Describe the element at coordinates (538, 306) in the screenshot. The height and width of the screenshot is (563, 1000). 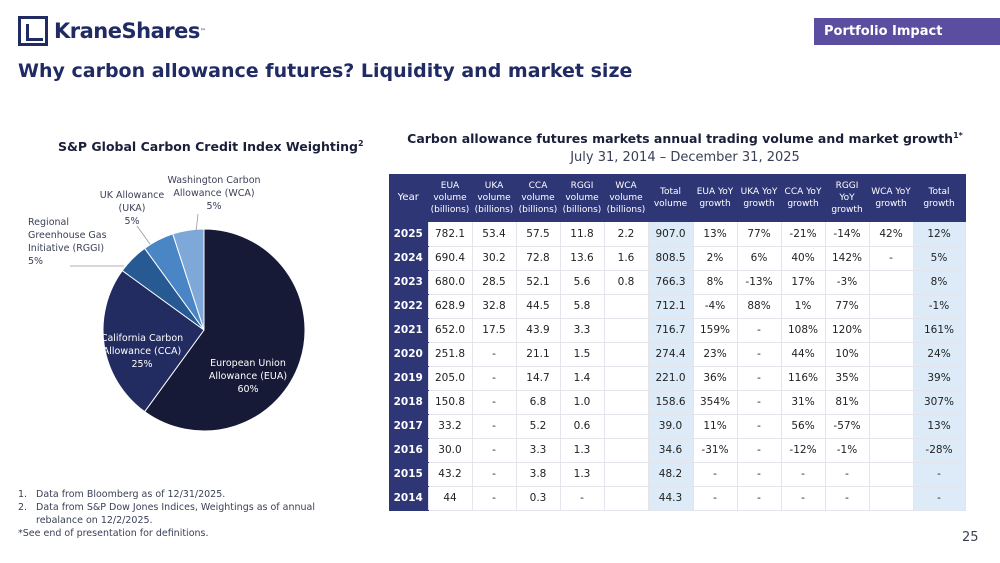
I see `table-cell: 44.5` at that location.